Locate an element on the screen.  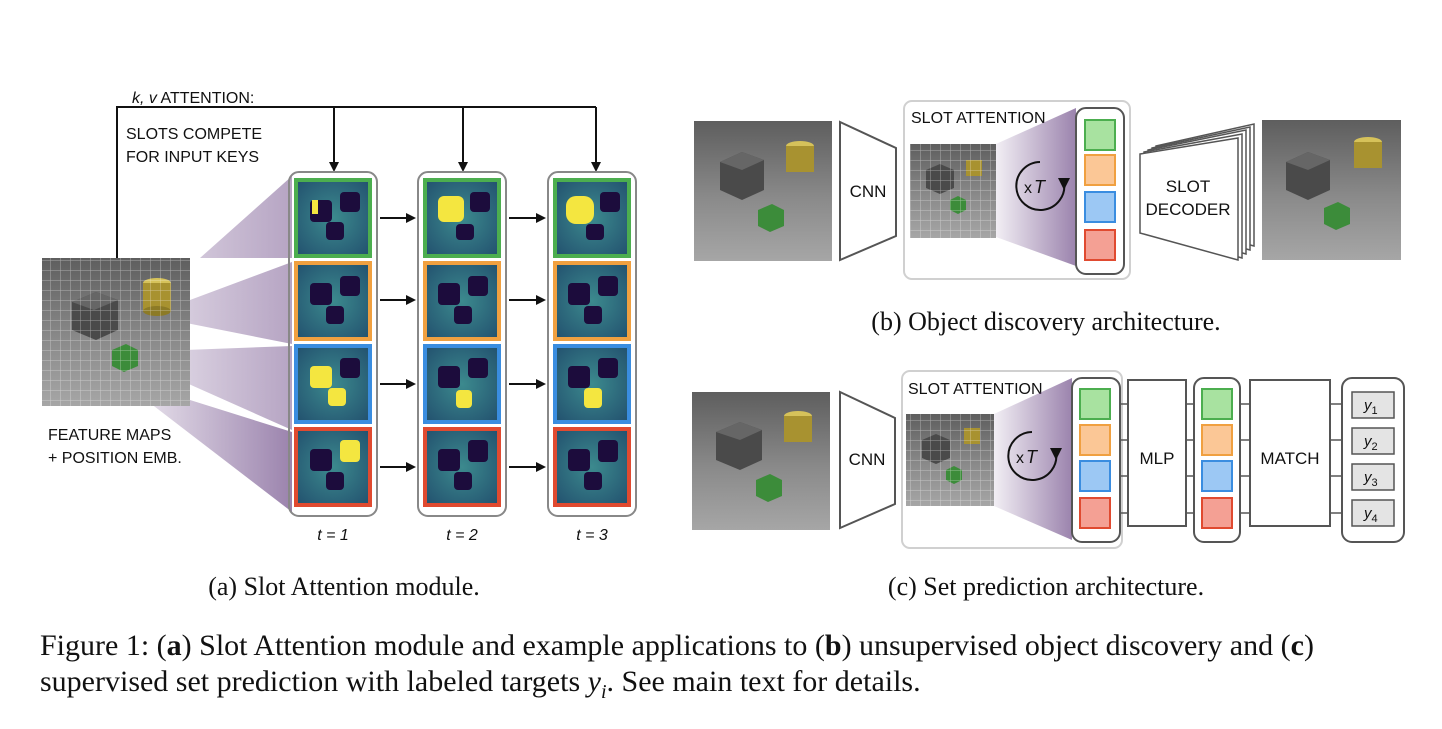
compete-label-line1: SLOTS COMPETE is located at coordinates (194, 134).